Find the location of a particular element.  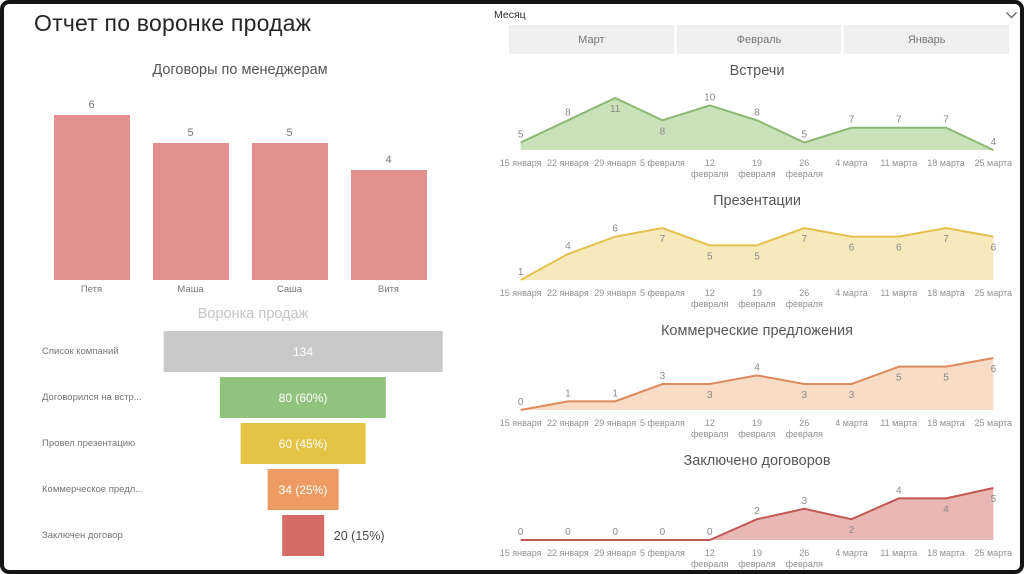

funnel-stage-label: Заключен договор is located at coordinates (82, 535).